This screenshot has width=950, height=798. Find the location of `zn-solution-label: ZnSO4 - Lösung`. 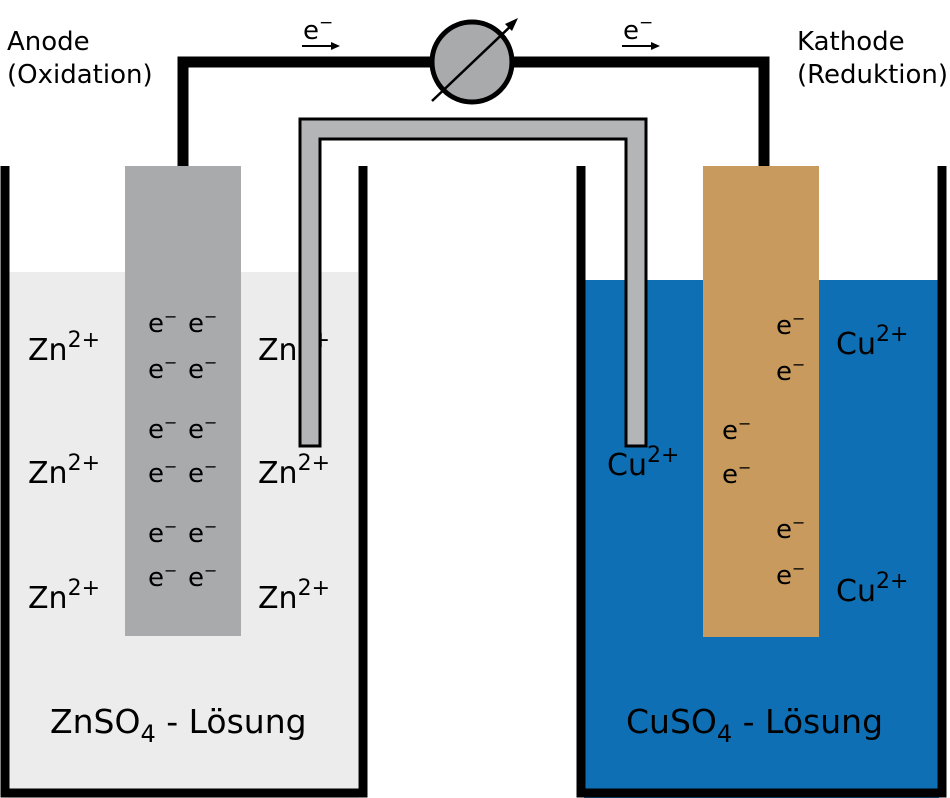

zn-solution-label: ZnSO4 - Lösung is located at coordinates (178, 725).